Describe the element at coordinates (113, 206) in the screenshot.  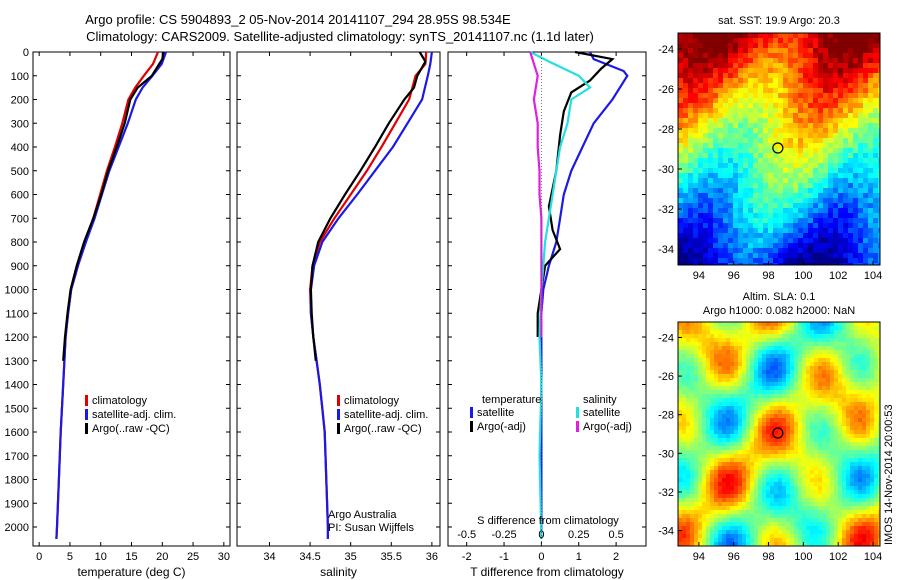
I see `series-line-argo-raw-qc-` at that location.